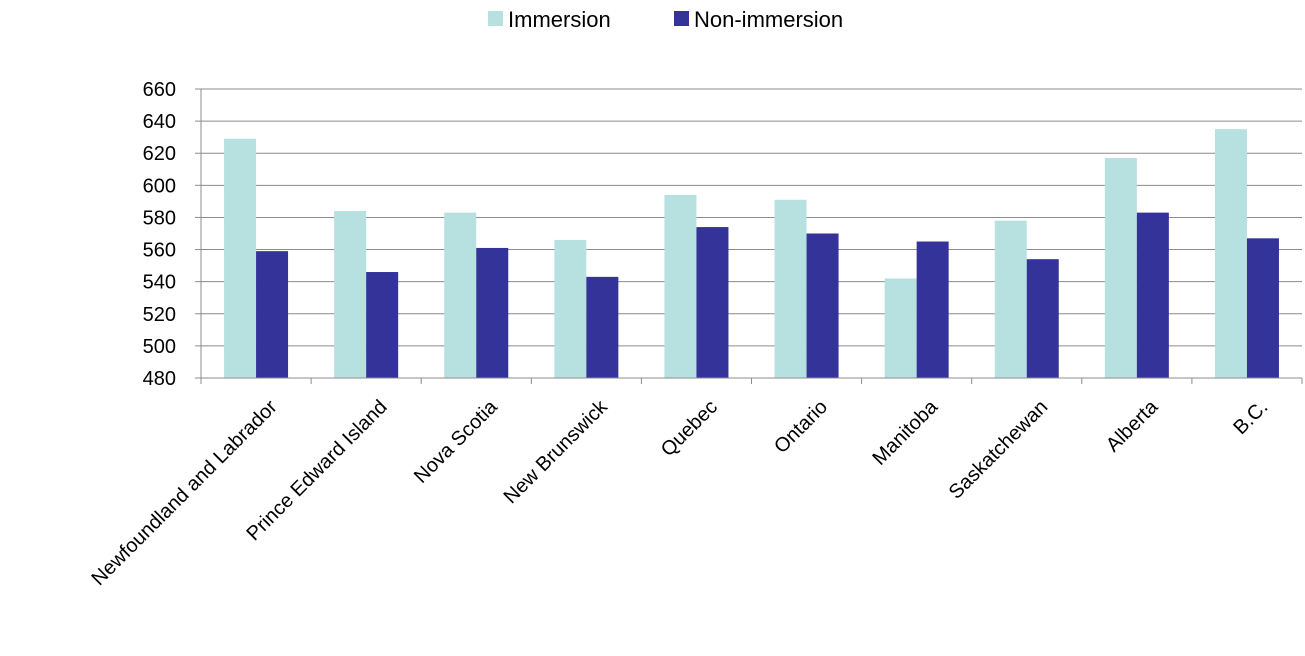  What do you see at coordinates (159, 122) in the screenshot?
I see `y-tick-label: 640` at bounding box center [159, 122].